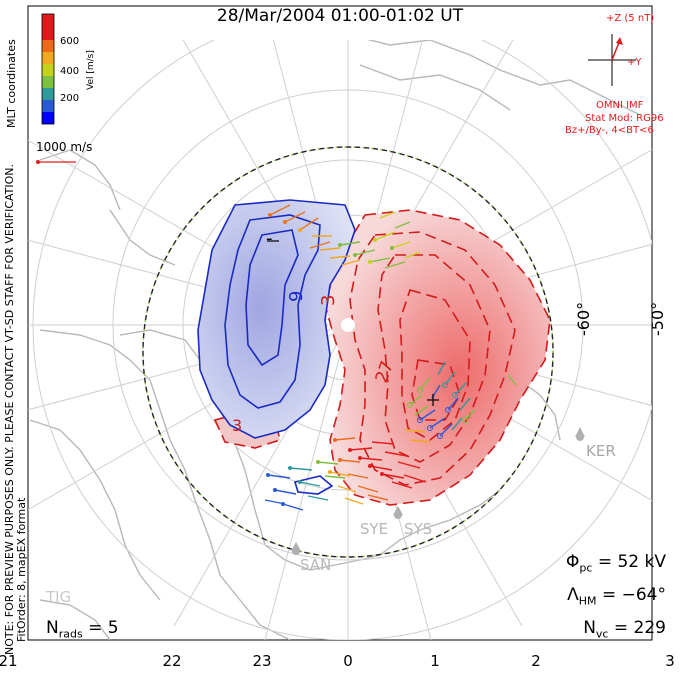 The height and width of the screenshot is (674, 680). What do you see at coordinates (237, 425) in the screenshot?
I see `contour-label-3-lobe: 3` at bounding box center [237, 425].